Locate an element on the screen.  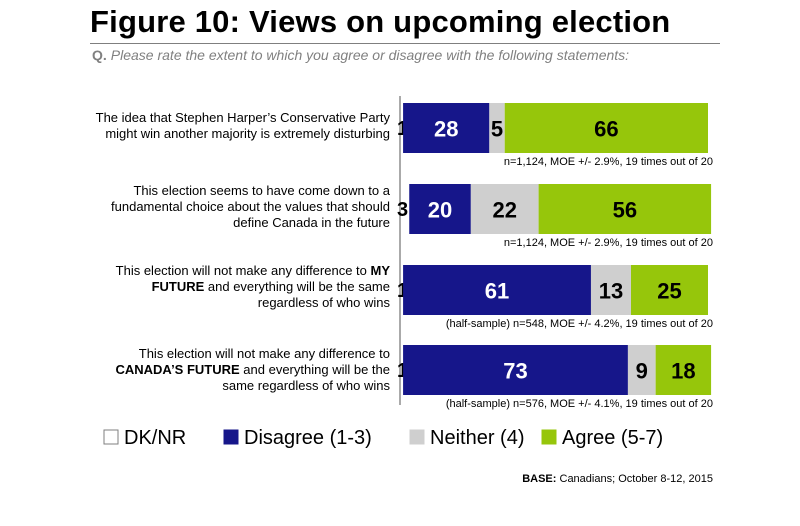
legend-label: DK/NR is located at coordinates (155, 438).